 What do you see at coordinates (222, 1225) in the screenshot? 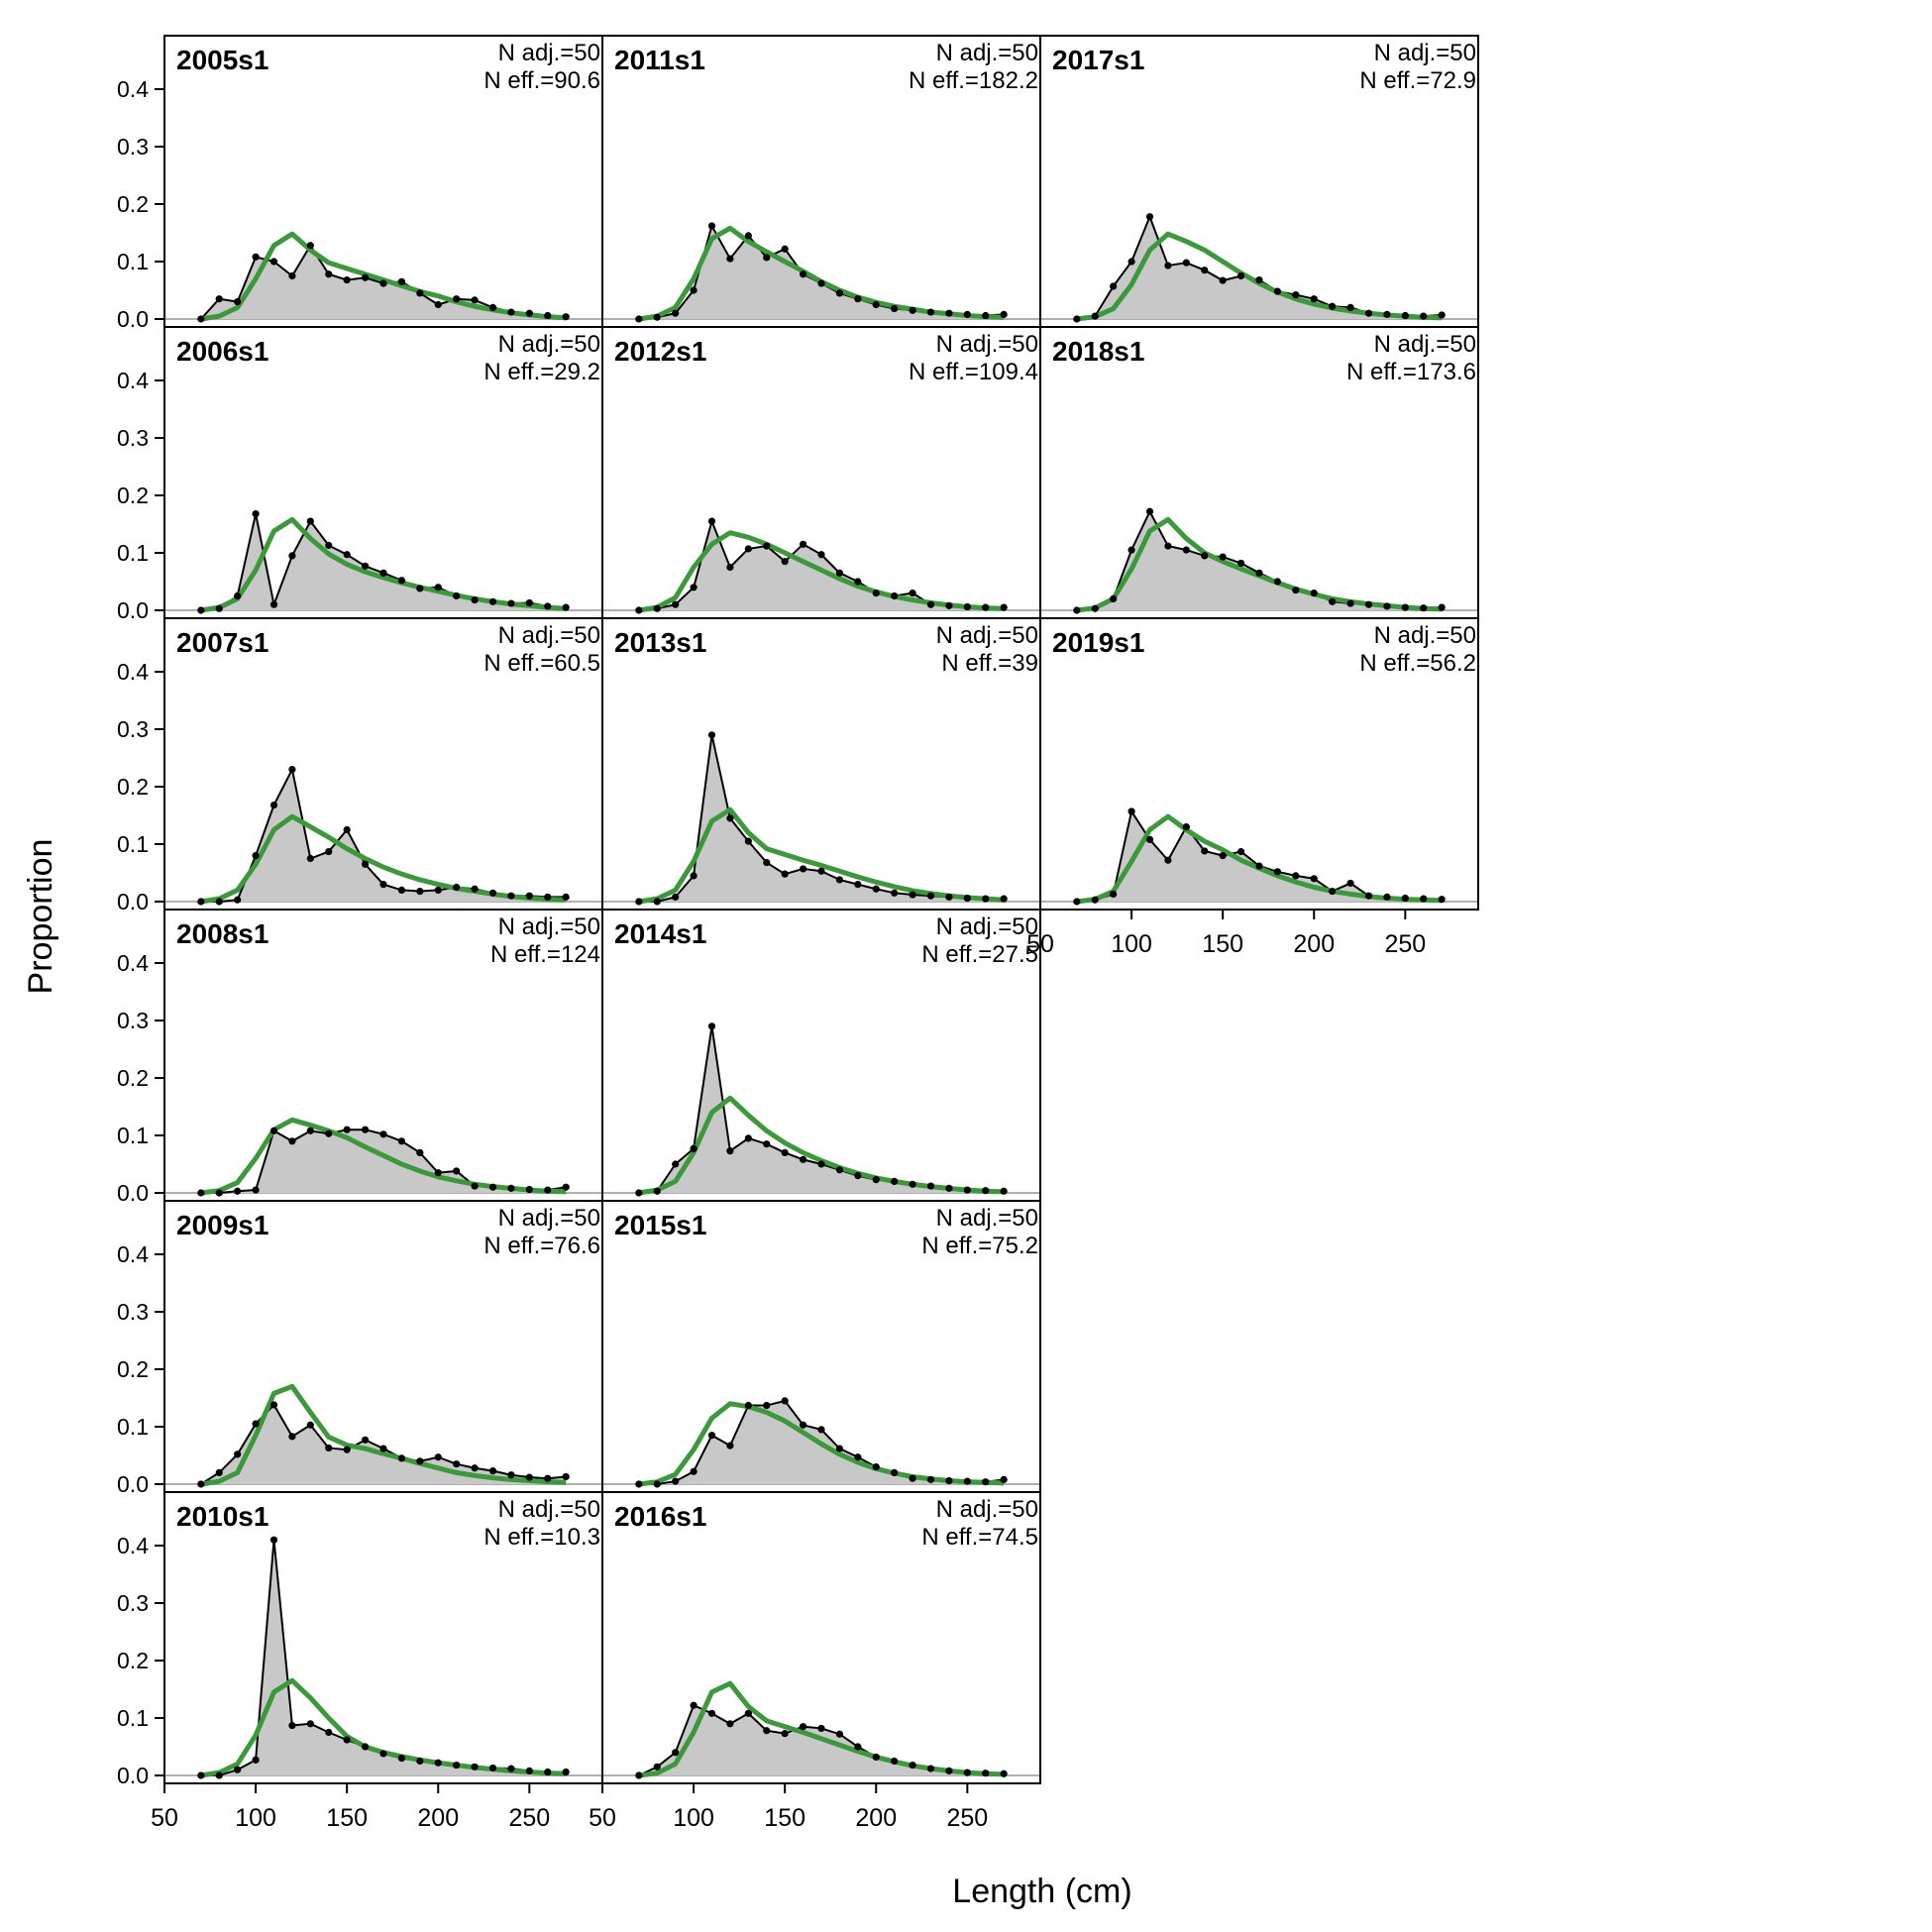
I see `panel-label: 2009s1` at bounding box center [222, 1225].